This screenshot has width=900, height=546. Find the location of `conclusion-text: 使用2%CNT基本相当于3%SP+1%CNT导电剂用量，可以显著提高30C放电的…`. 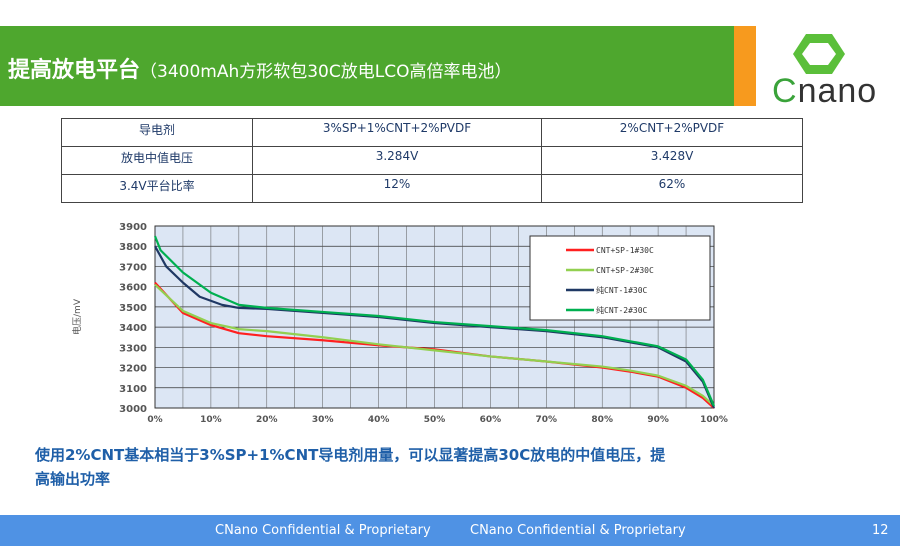

conclusion-text: 使用2%CNT基本相当于3%SP+1%CNT导电剂用量，可以显著提高30C放电的… is located at coordinates (350, 467).